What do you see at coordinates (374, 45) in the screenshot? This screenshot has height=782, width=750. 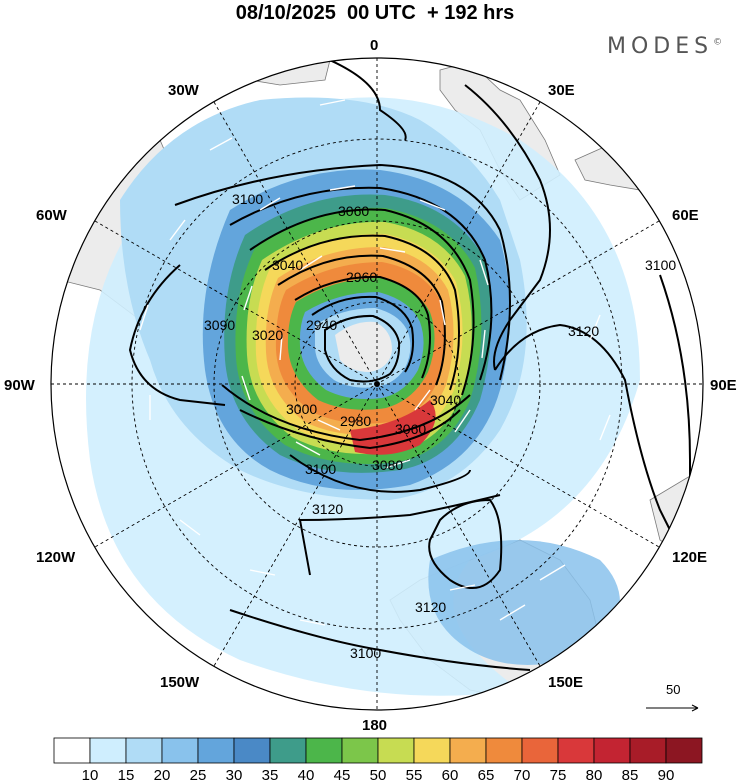 I see `lon-label-0: 0` at bounding box center [374, 45].